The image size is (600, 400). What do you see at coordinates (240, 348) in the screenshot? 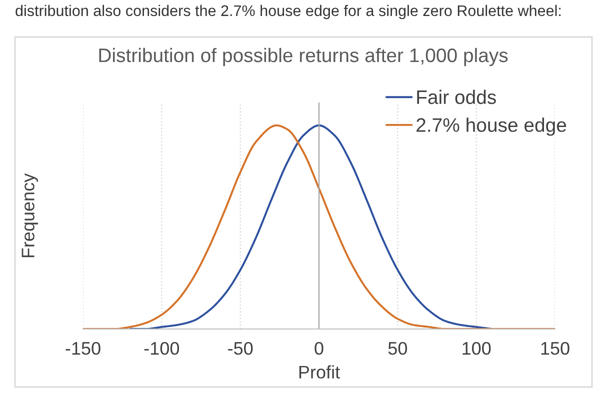
I see `x-tick-label: -50` at bounding box center [240, 348].